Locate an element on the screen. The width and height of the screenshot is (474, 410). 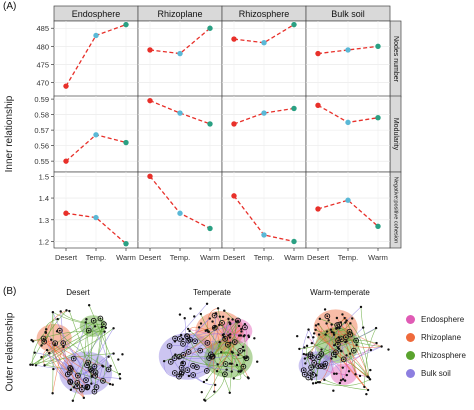
panel-b-label: (B) is located at coordinates (10, 291).